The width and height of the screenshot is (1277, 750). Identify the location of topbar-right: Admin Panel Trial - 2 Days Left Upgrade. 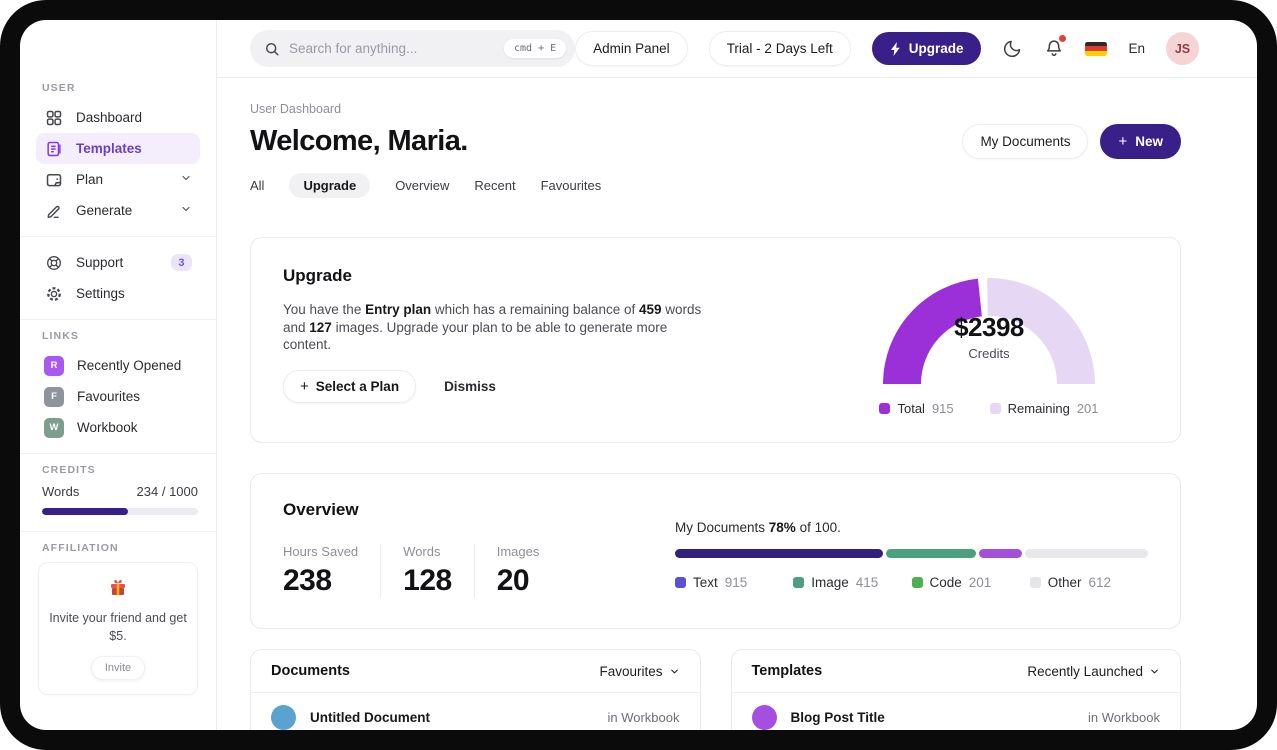
(887, 48).